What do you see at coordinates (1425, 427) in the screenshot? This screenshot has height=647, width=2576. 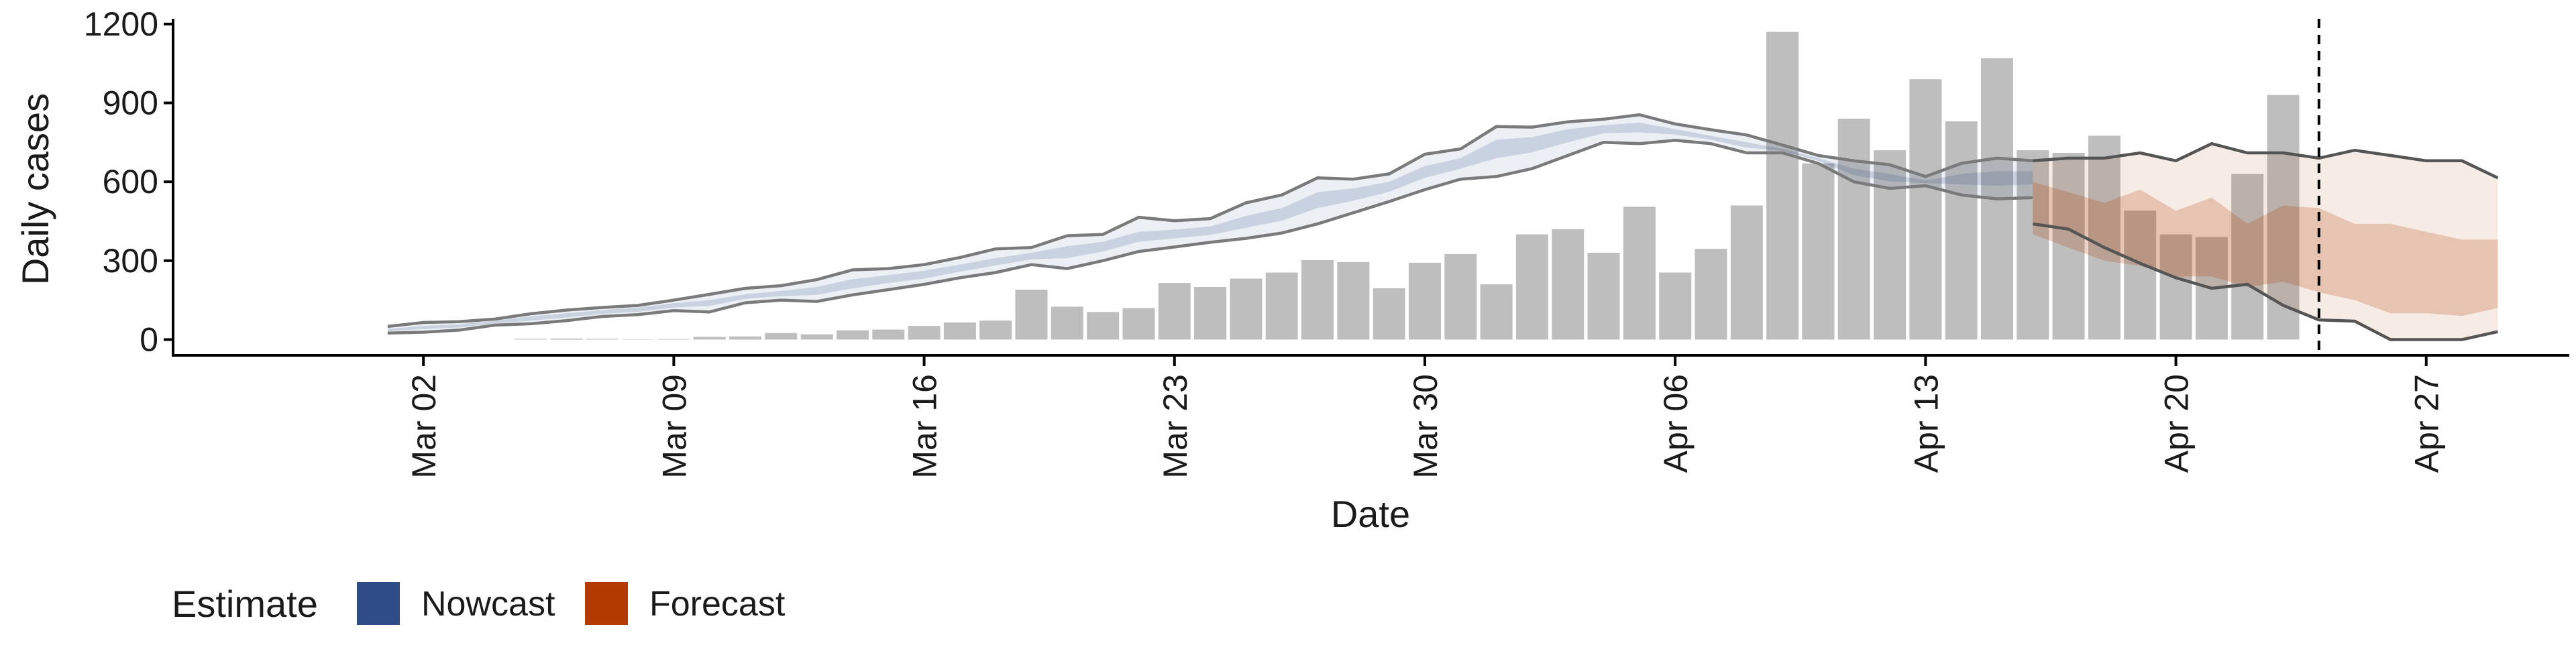 I see `x-tick-label: Mar 30` at bounding box center [1425, 427].